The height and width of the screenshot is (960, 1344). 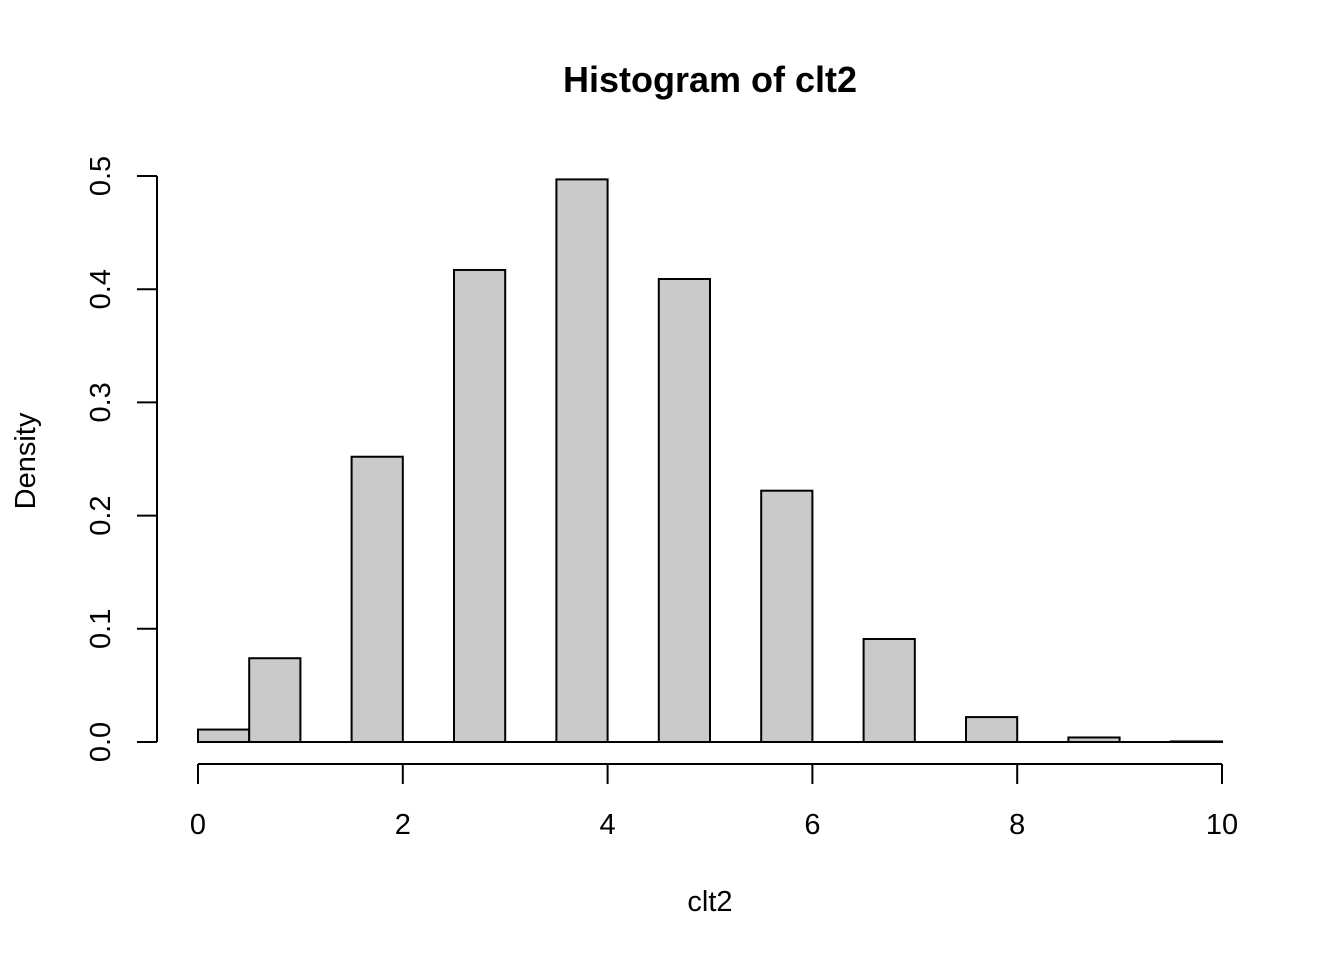 I want to click on y-tick-label-3: 0.3, so click(x=101, y=402).